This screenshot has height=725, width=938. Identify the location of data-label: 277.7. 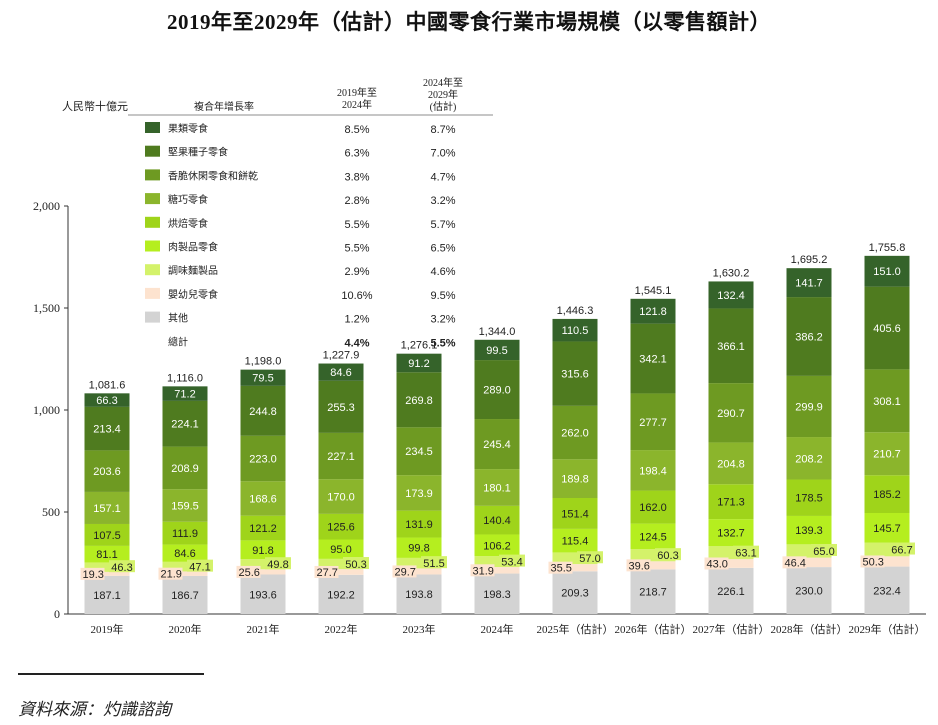
(653, 423).